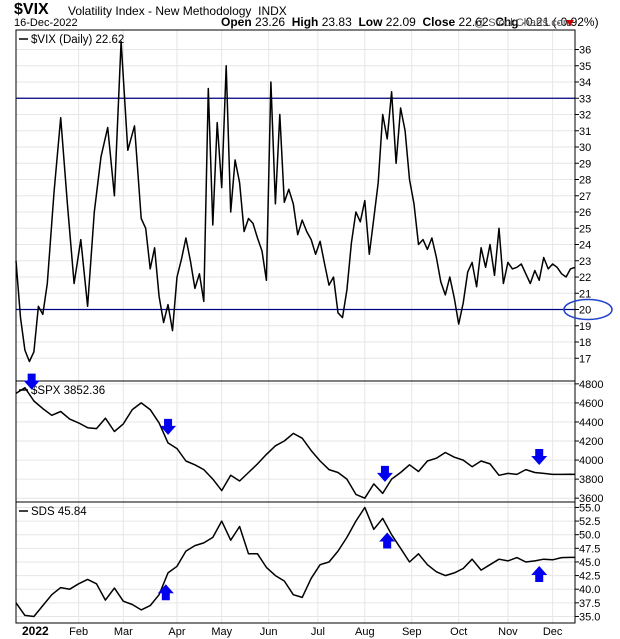 This screenshot has width=620, height=639. I want to click on y-tick-label: 26, so click(585, 213).